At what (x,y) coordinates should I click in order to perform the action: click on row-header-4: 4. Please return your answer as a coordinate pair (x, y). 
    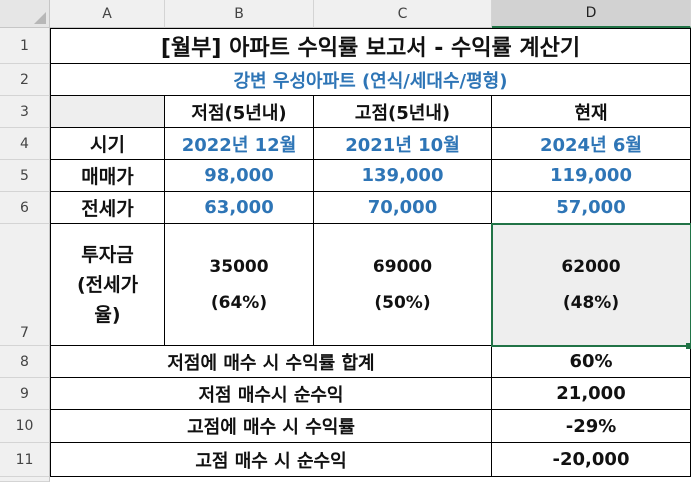
    Looking at the image, I should click on (25, 144).